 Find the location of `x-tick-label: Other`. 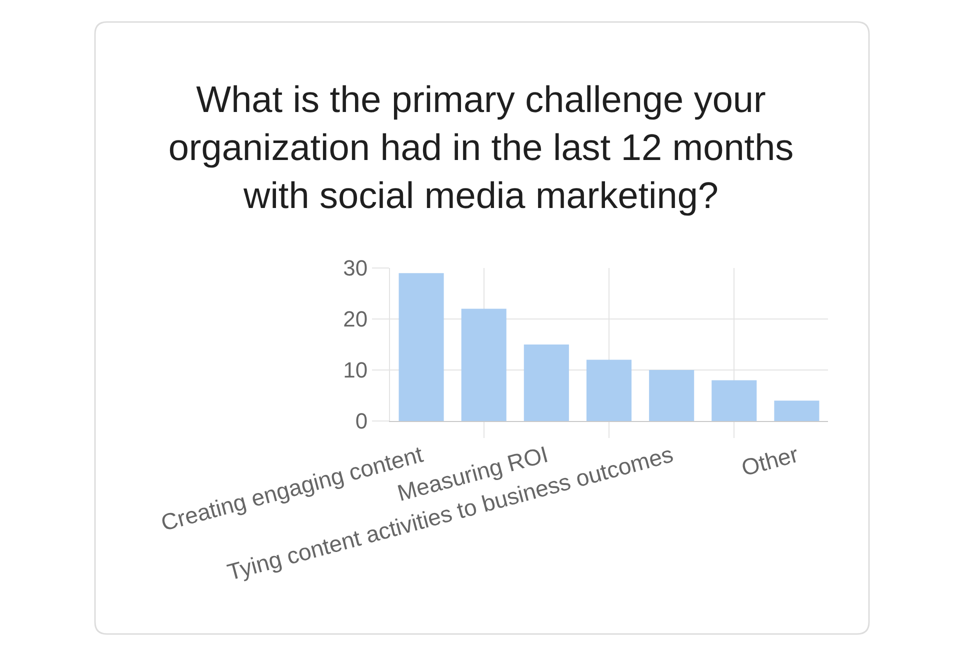

x-tick-label: Other is located at coordinates (770, 460).